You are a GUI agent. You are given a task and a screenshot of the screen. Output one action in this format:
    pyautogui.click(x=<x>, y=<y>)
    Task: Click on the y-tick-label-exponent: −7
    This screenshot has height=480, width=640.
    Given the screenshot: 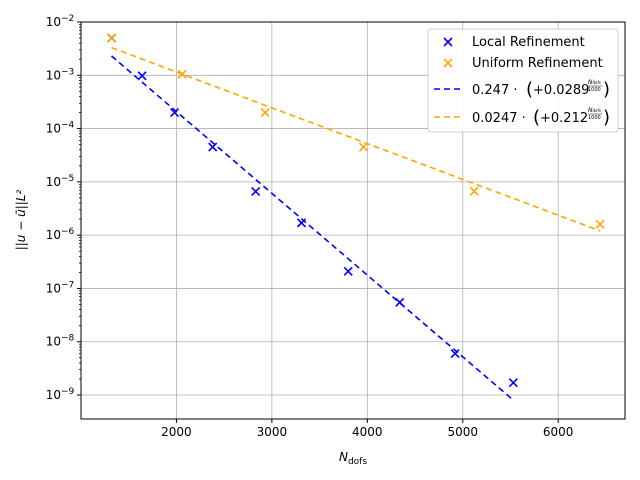 What is the action you would take?
    pyautogui.click(x=67, y=285)
    